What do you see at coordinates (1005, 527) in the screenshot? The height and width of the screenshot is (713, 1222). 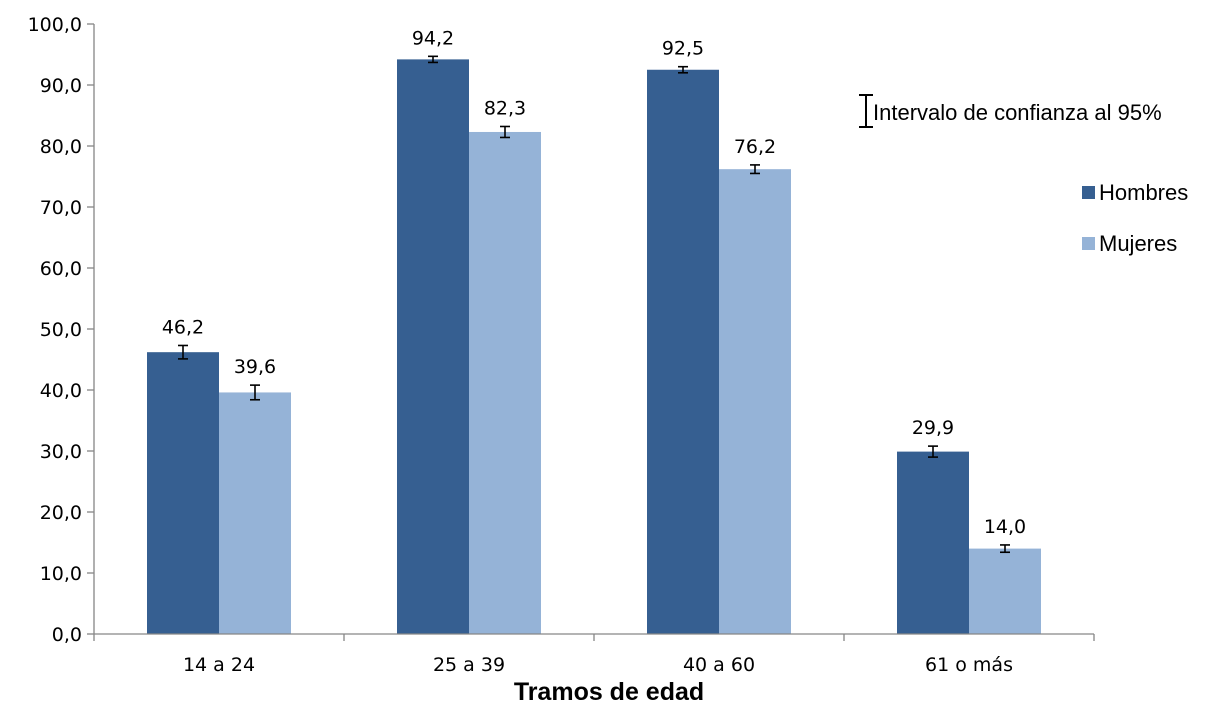 I see `data-label: 14,0` at bounding box center [1005, 527].